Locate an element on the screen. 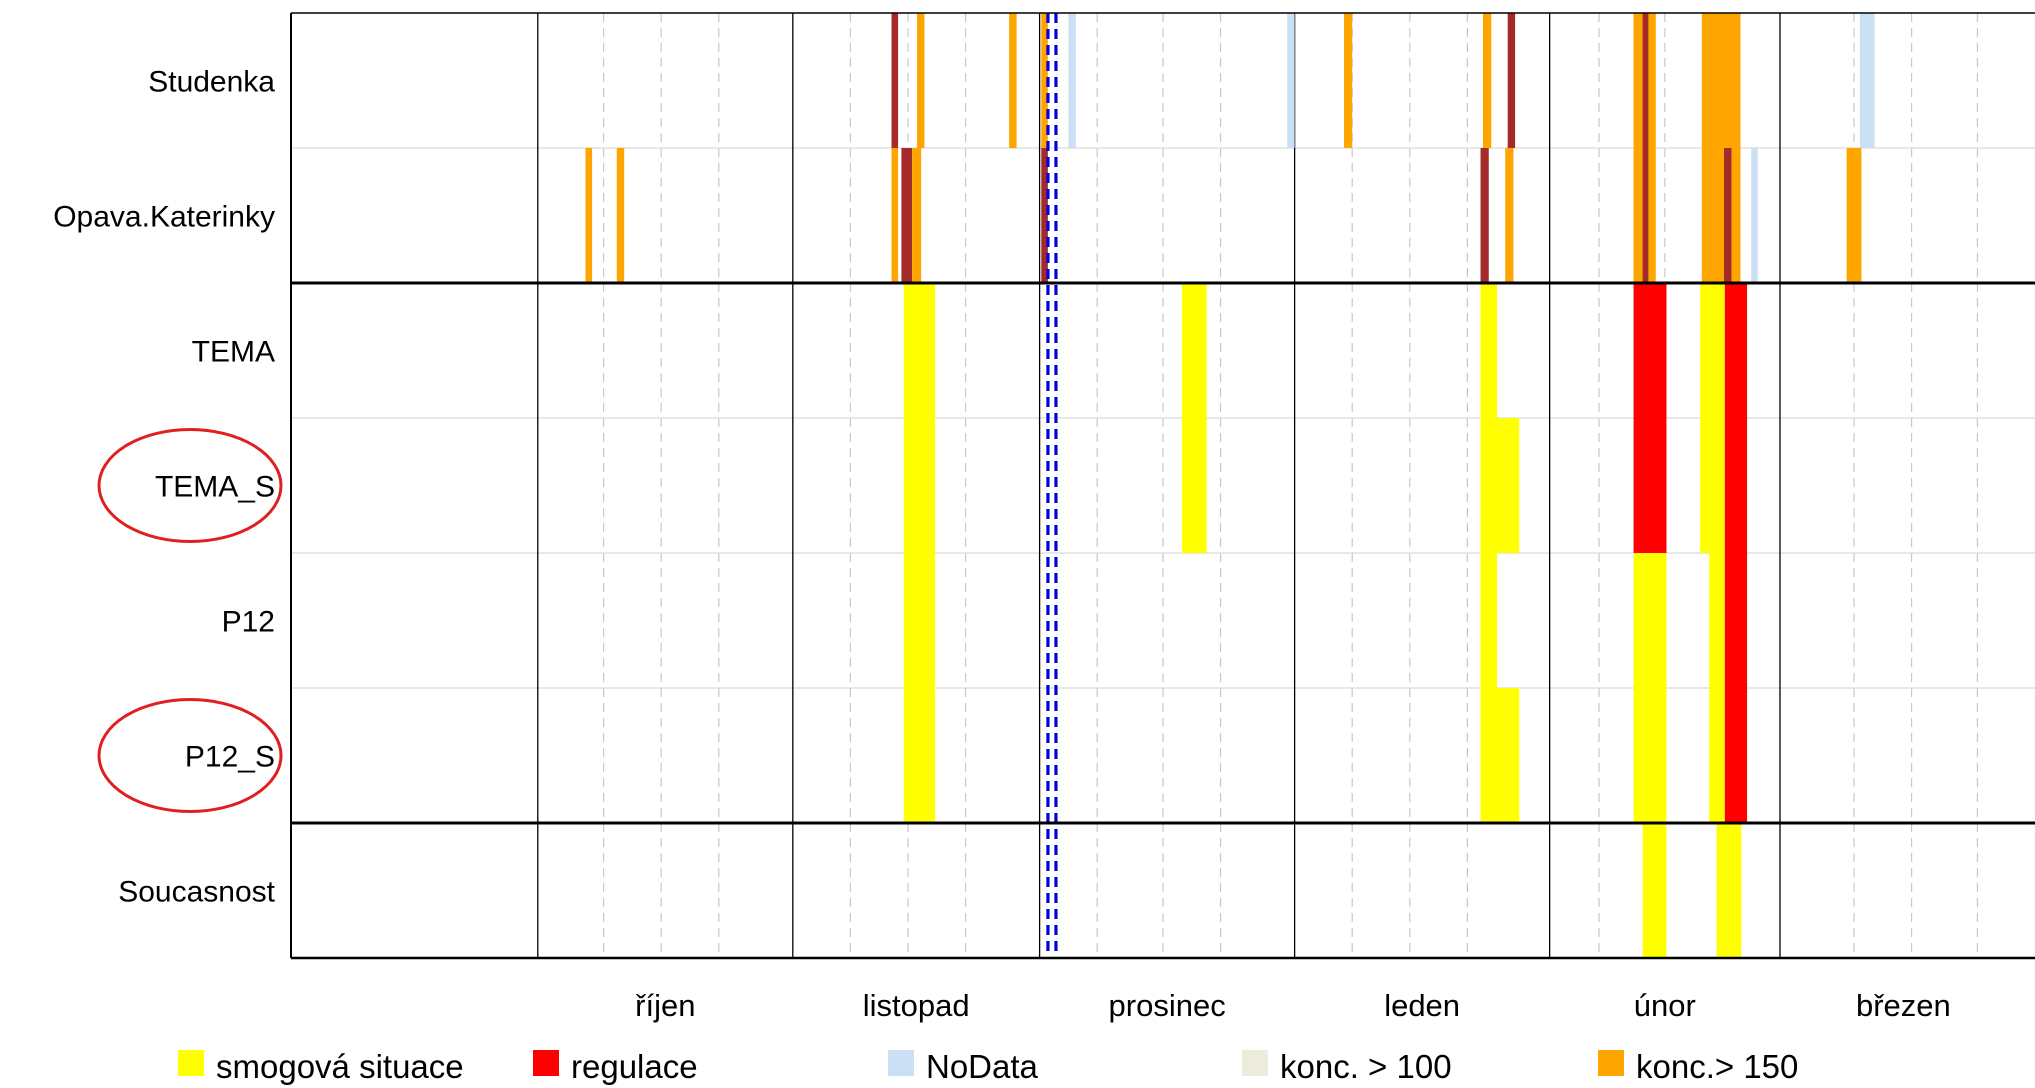  x-tick-label-leden: leden is located at coordinates (1422, 1005).